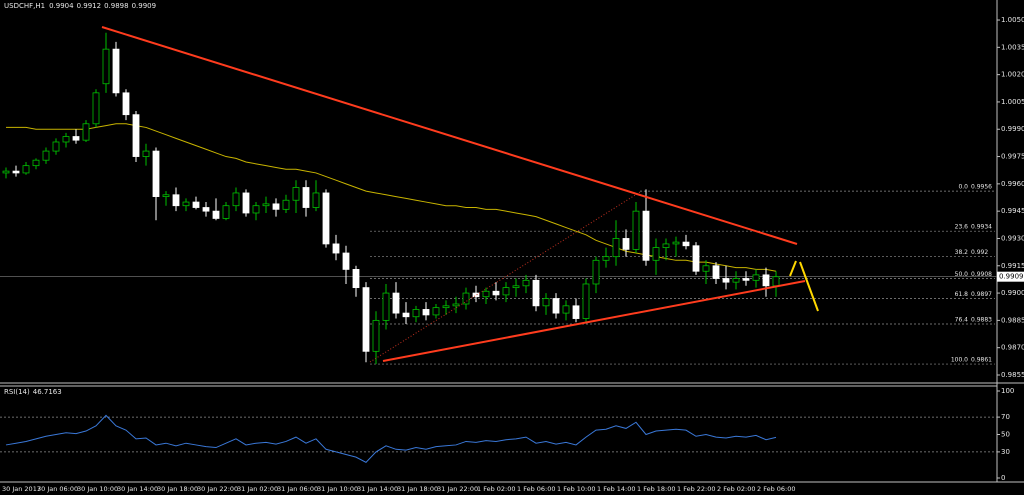  I want to click on fib-ratio: 38.2, so click(962, 252).